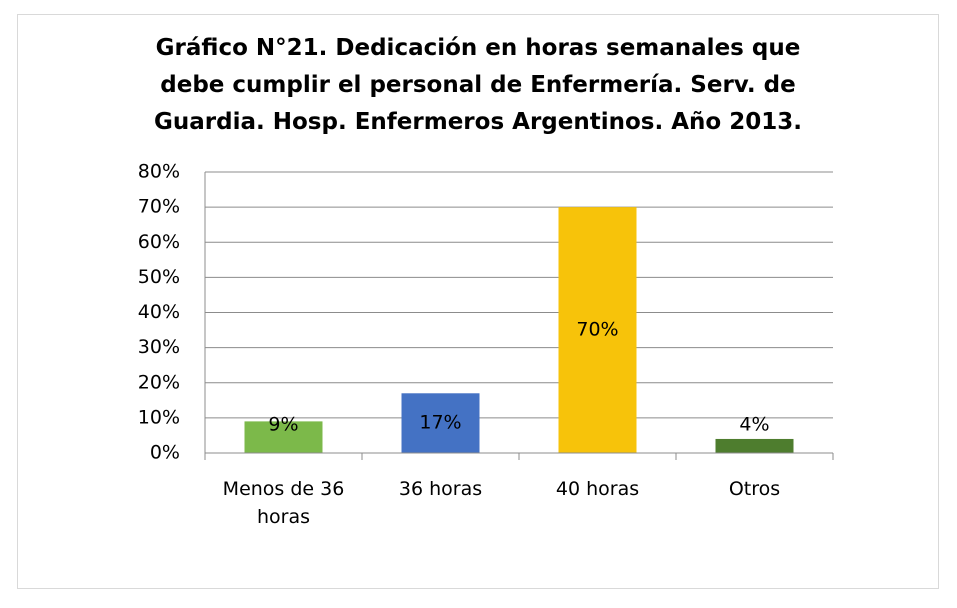  Describe the element at coordinates (159, 277) in the screenshot. I see `y-tick-label: 50%` at that location.